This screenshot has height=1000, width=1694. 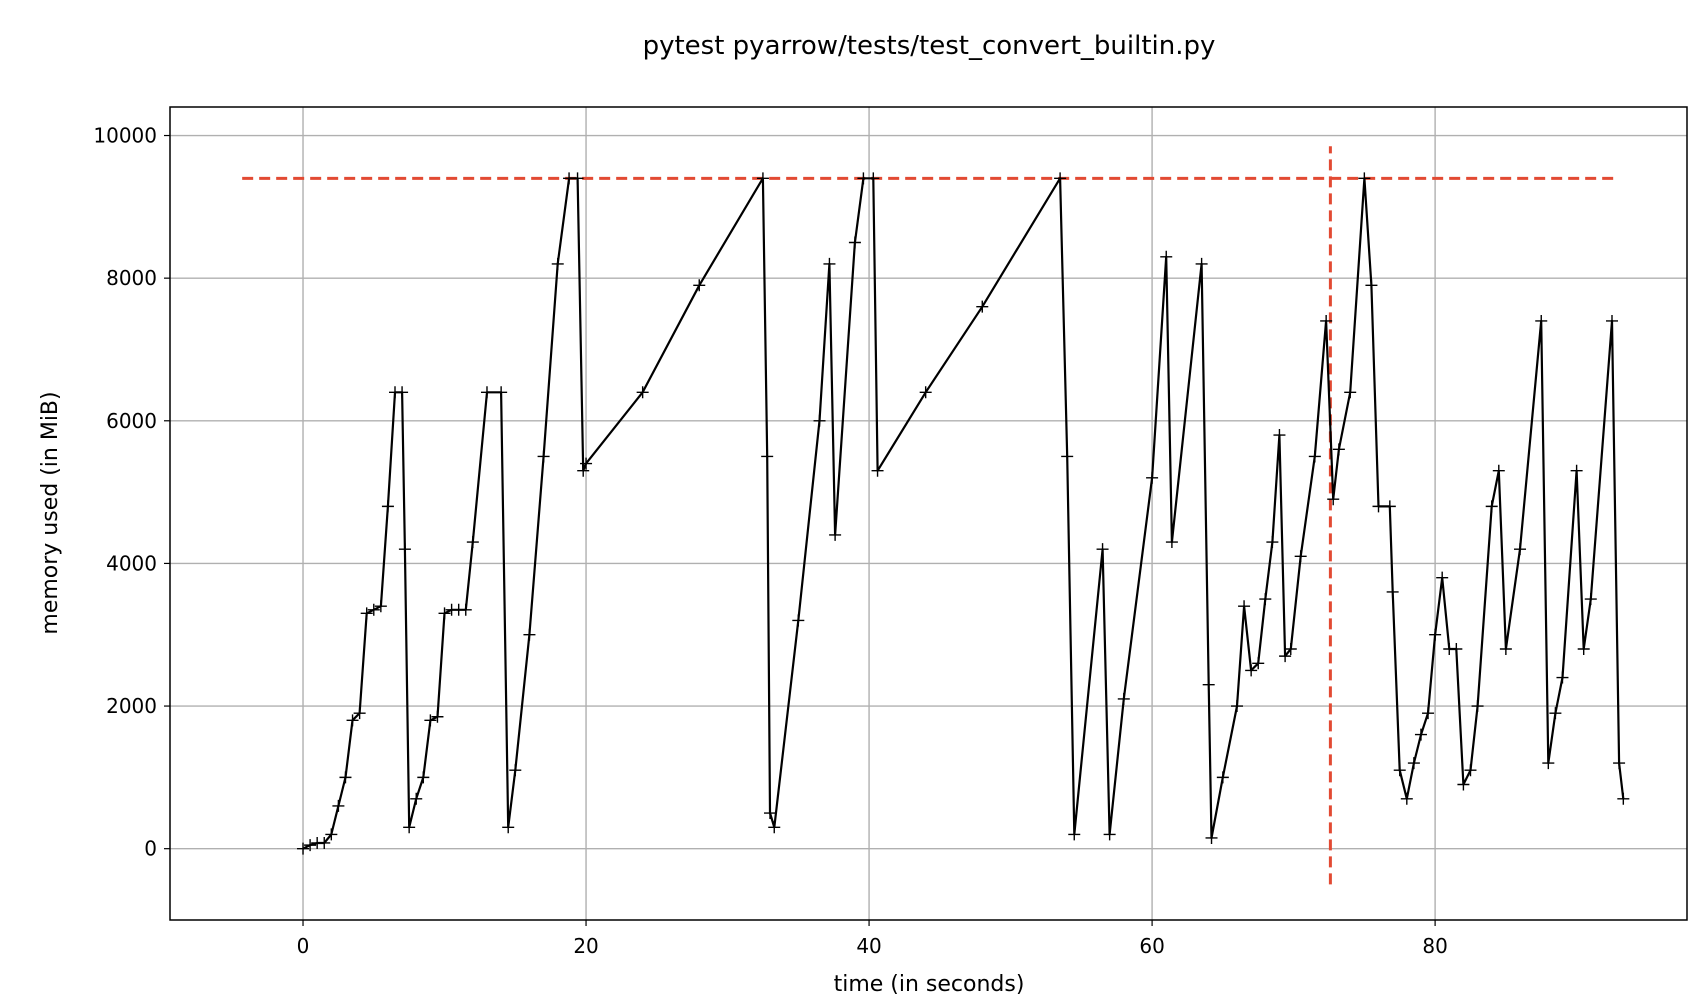 What do you see at coordinates (150, 849) in the screenshot?
I see `y-tick-label: 0` at bounding box center [150, 849].